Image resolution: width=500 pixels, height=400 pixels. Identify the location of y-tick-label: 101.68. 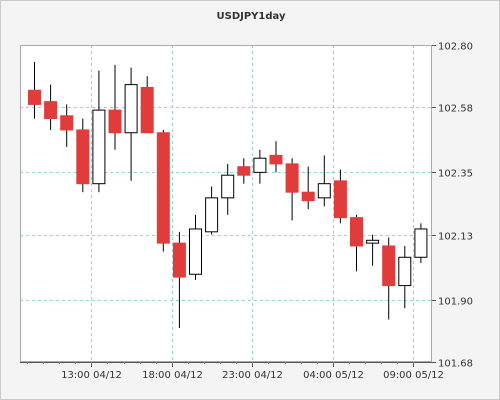
(455, 364).